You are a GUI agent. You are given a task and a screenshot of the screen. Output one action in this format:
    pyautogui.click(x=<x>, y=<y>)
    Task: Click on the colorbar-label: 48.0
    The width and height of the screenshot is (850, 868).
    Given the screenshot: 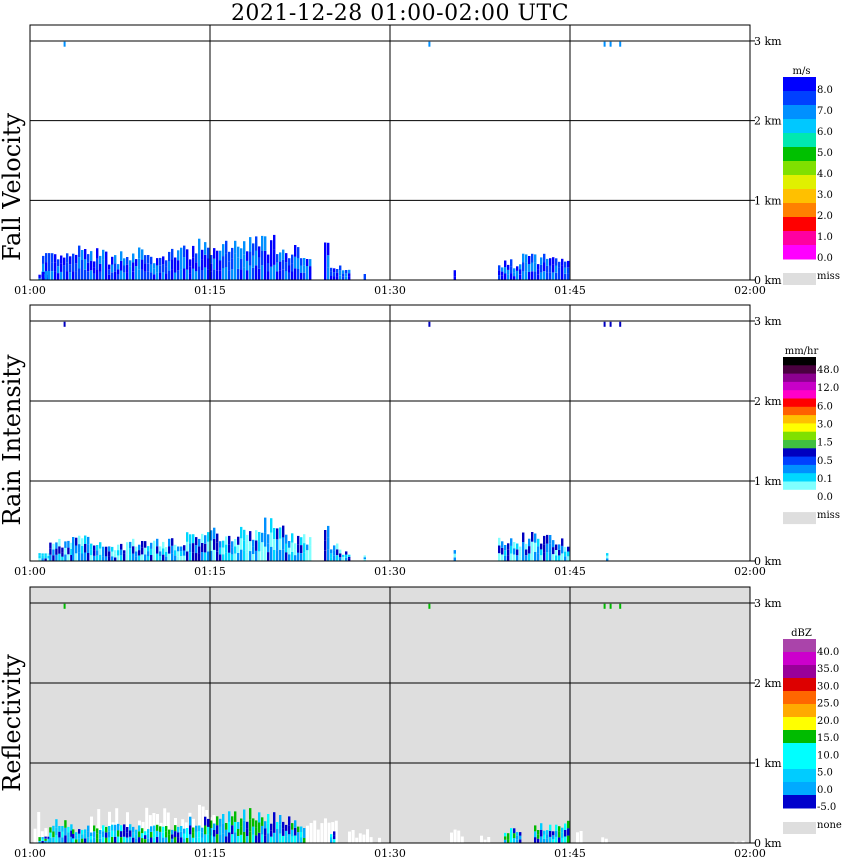 What is the action you would take?
    pyautogui.click(x=828, y=370)
    